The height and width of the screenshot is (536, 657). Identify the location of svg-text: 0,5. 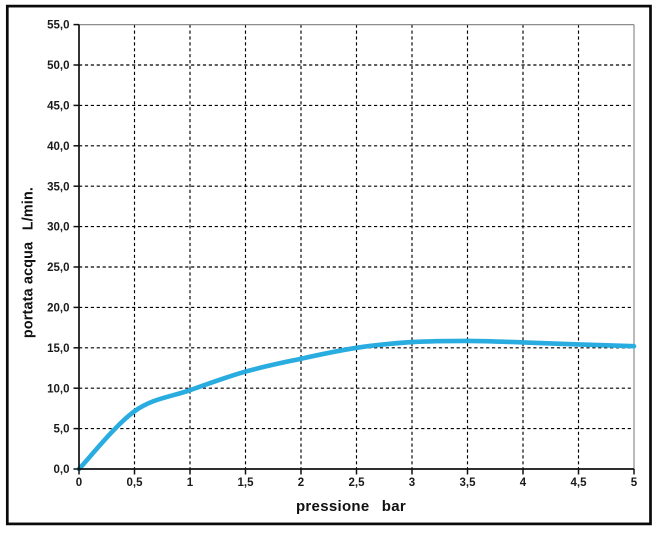
(135, 483).